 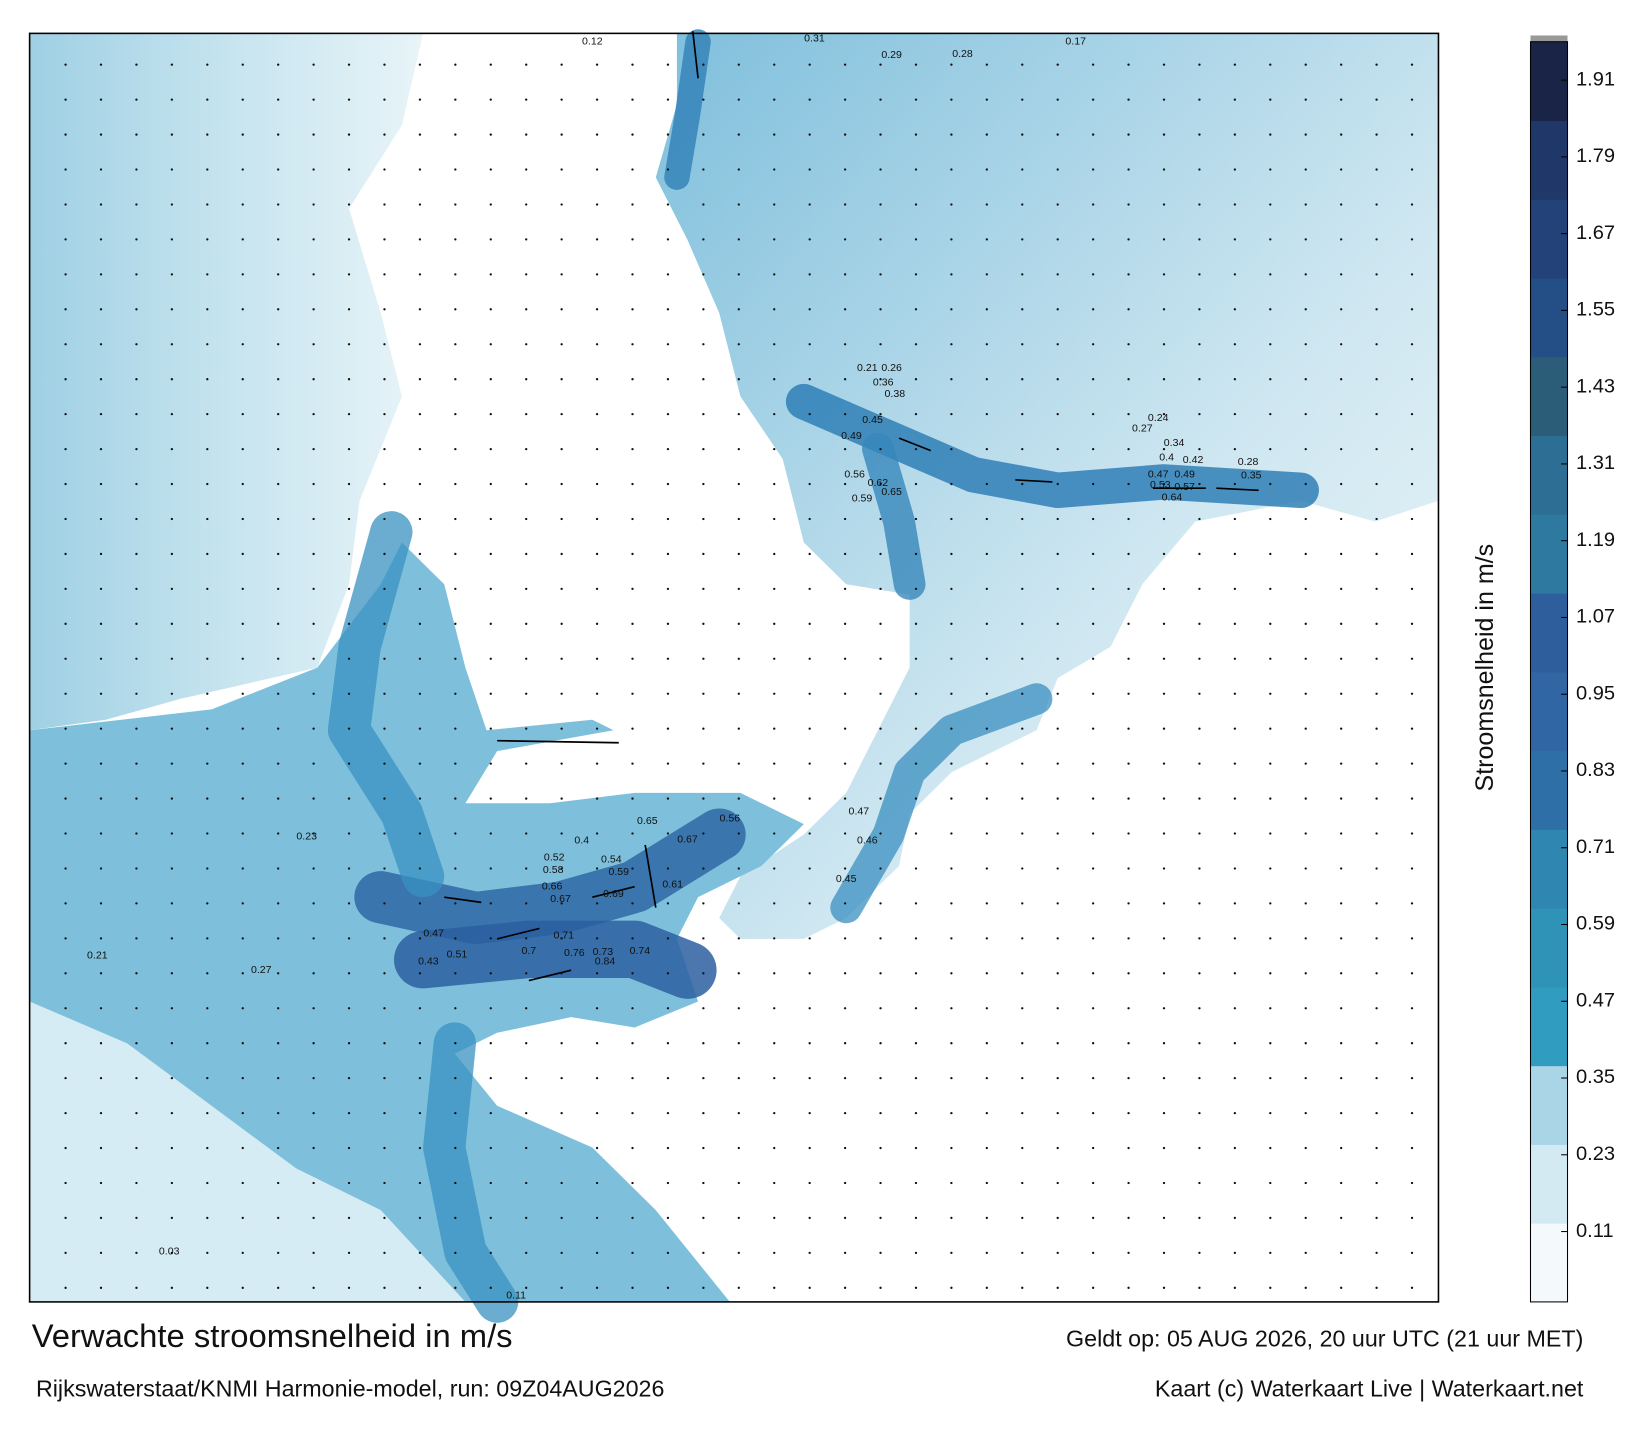 What do you see at coordinates (528, 951) in the screenshot?
I see `speed-label: 0.7` at bounding box center [528, 951].